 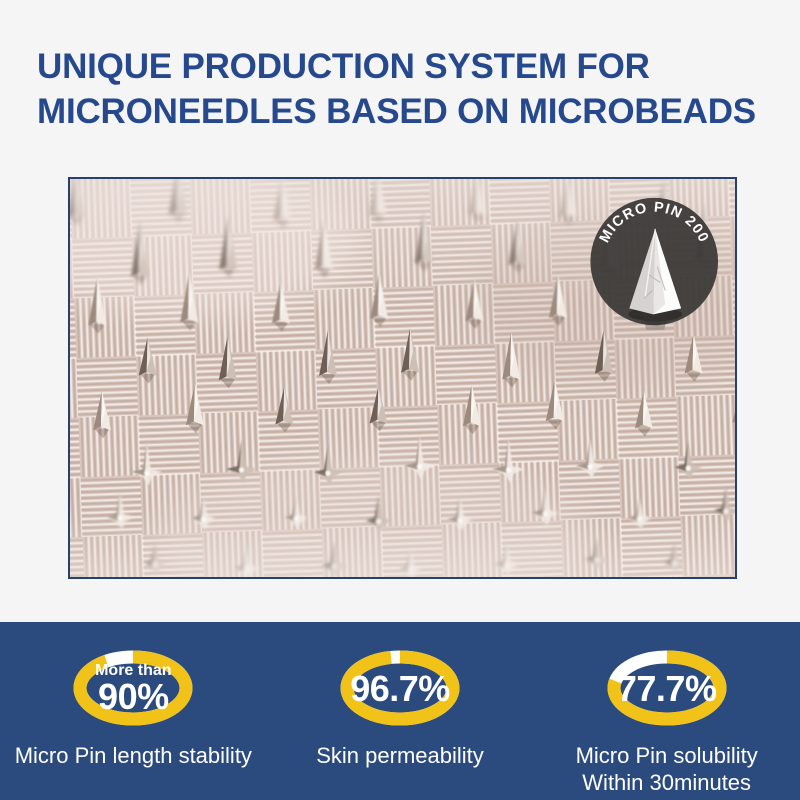 I want to click on stat-value: 96.7%, so click(x=400, y=688).